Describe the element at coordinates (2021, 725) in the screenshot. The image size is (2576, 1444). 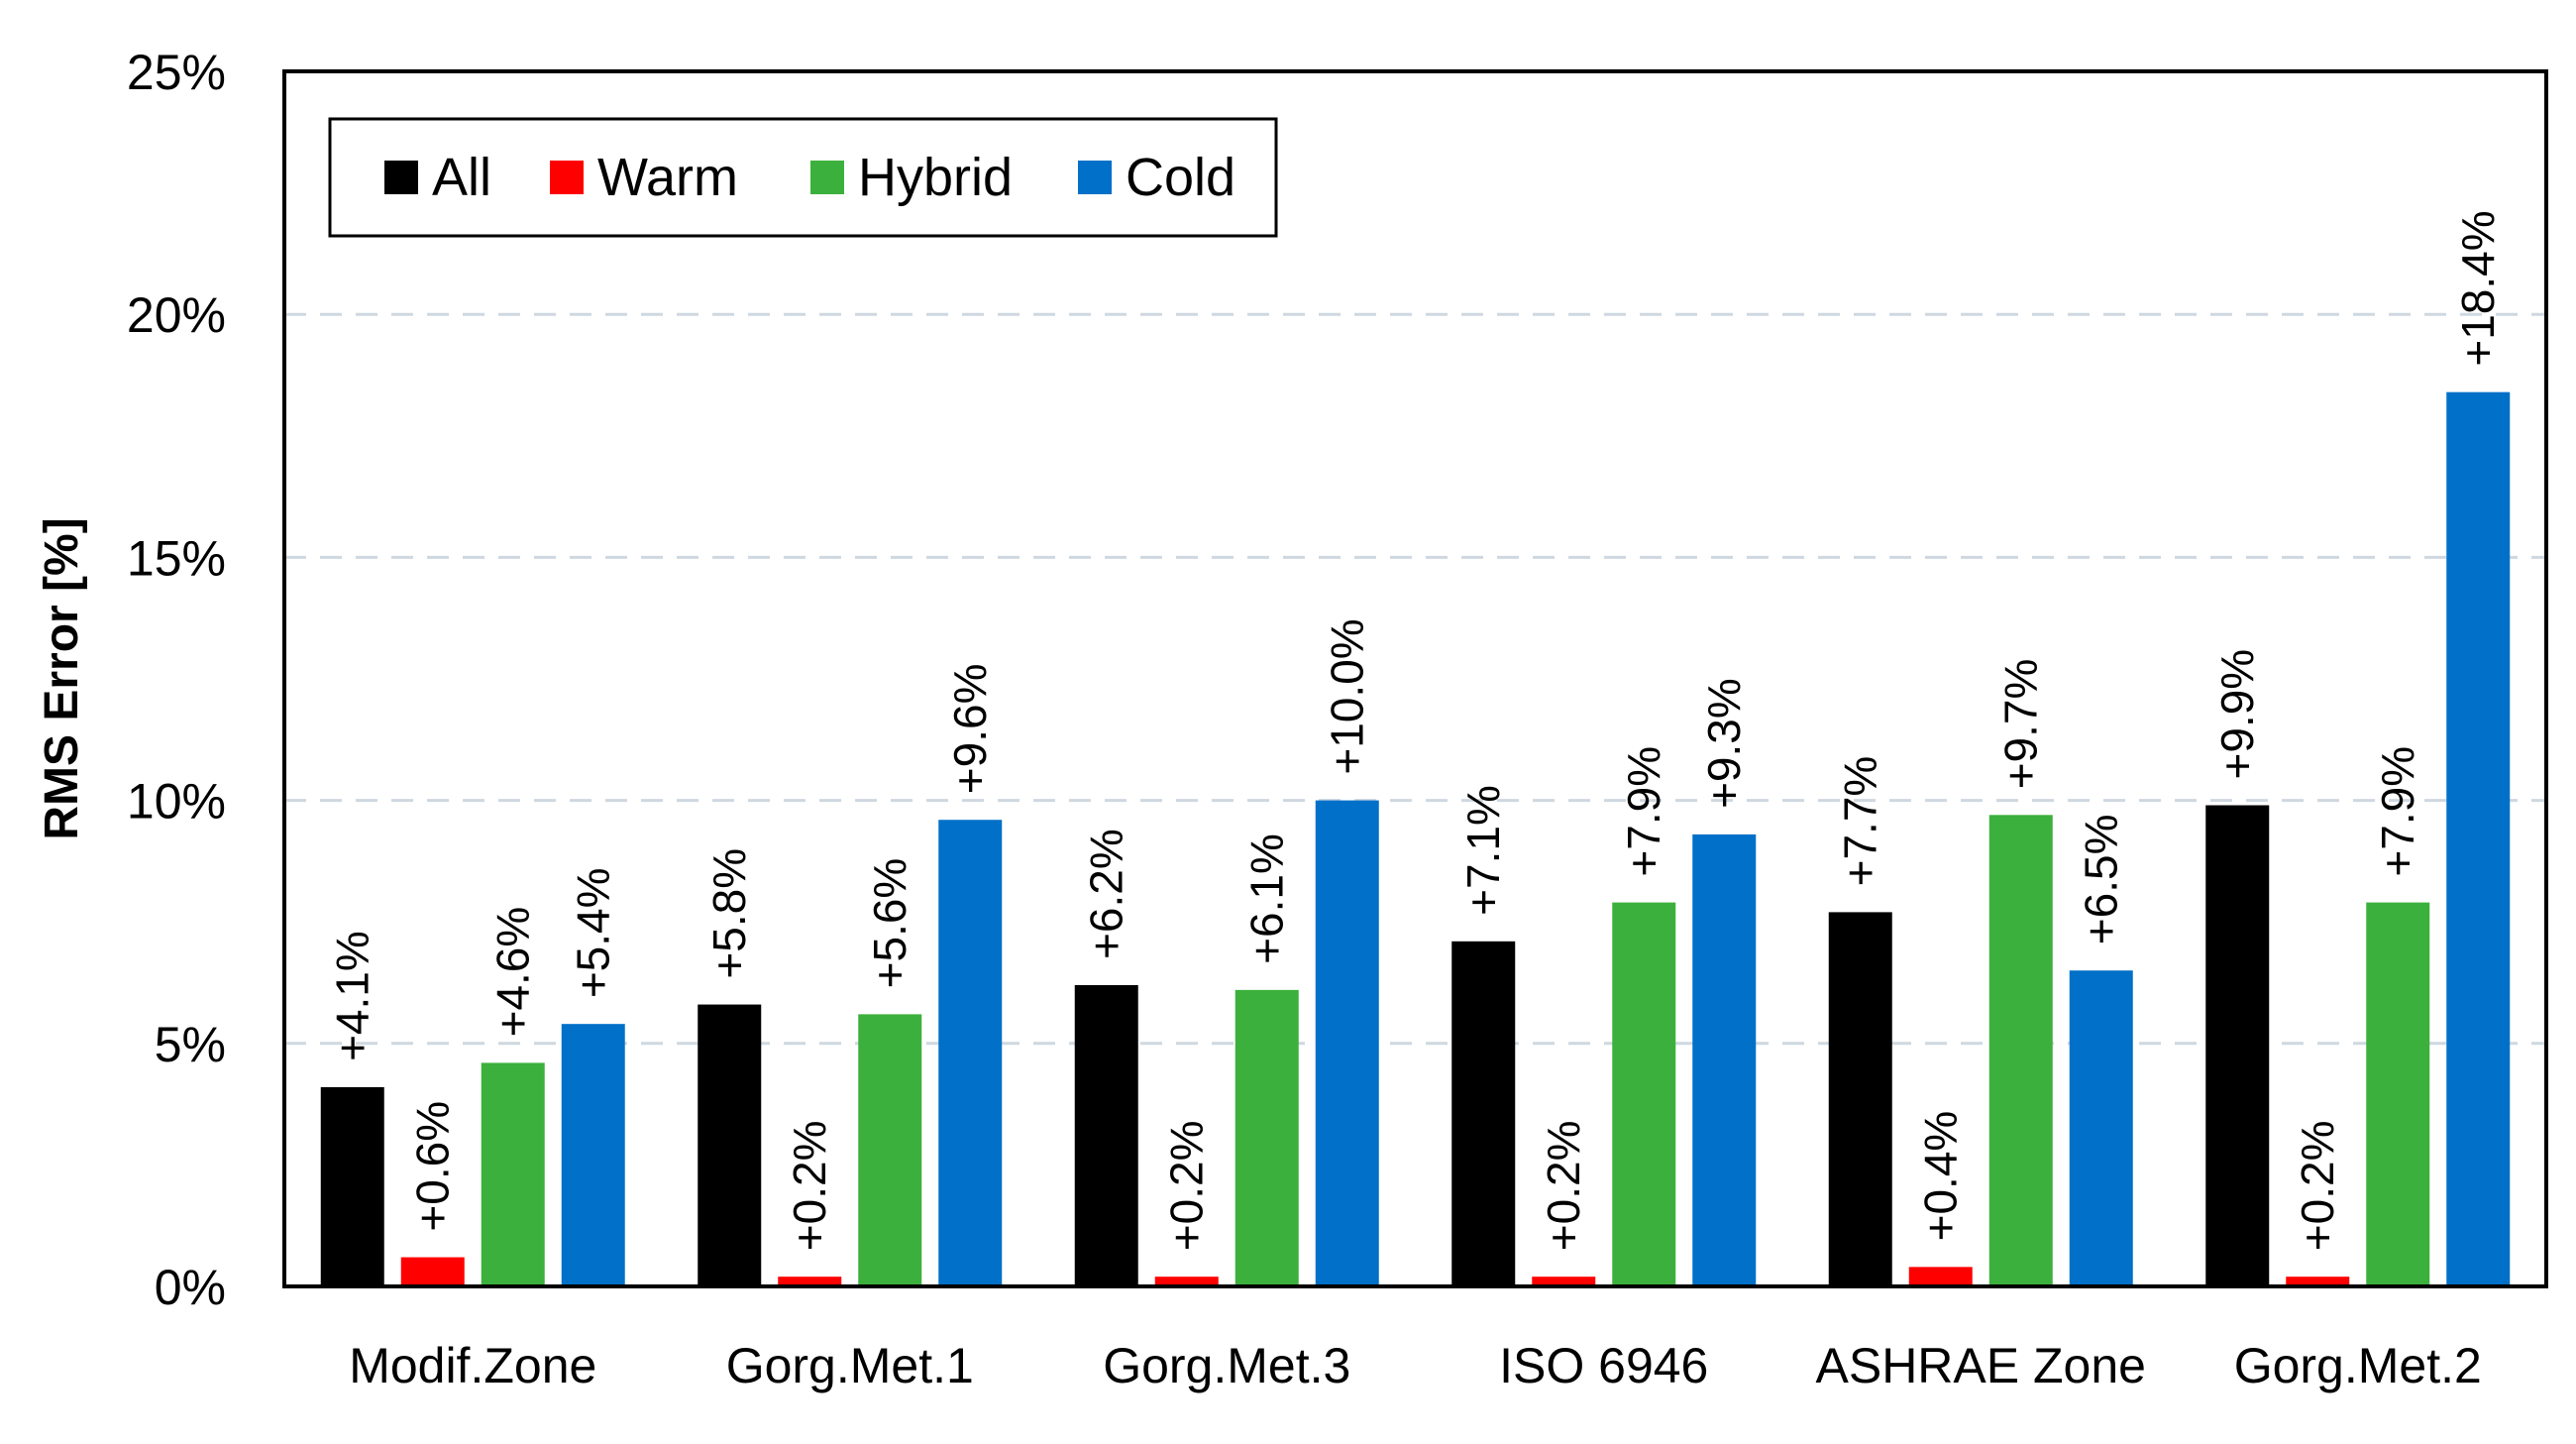
I see `value-label: +9.7%` at that location.